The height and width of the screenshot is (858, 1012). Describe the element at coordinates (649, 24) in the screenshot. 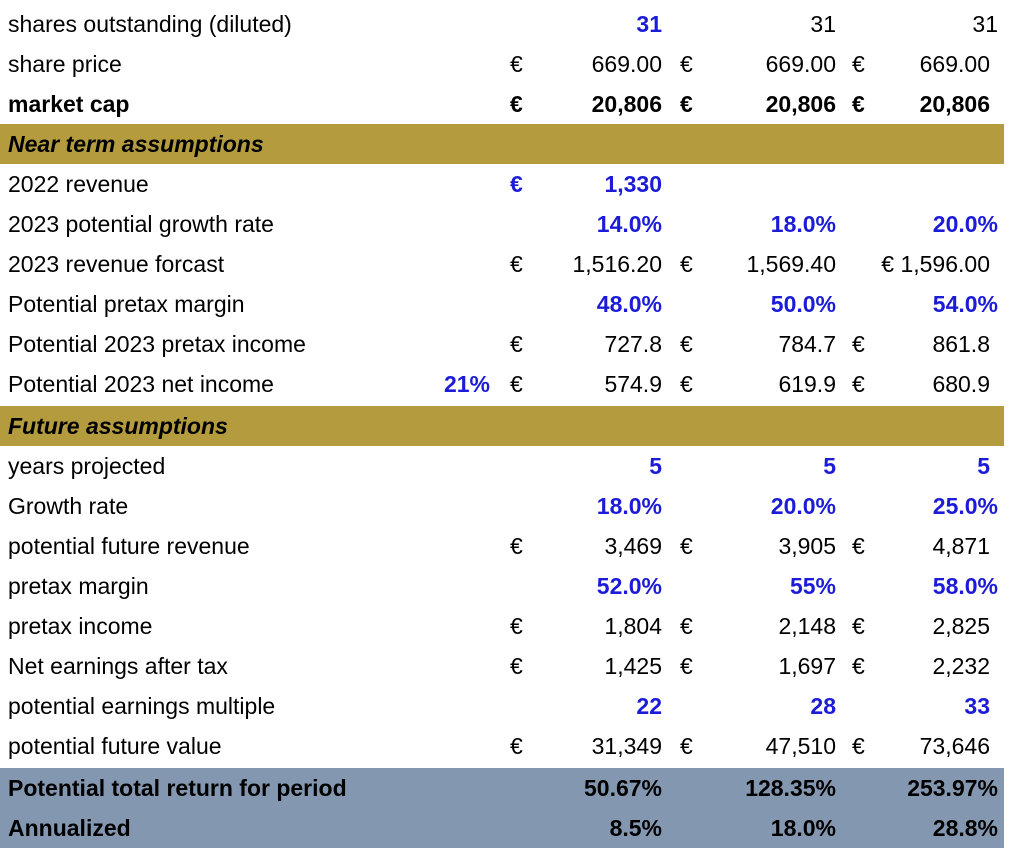

I see `value-scenario-1: 31` at that location.